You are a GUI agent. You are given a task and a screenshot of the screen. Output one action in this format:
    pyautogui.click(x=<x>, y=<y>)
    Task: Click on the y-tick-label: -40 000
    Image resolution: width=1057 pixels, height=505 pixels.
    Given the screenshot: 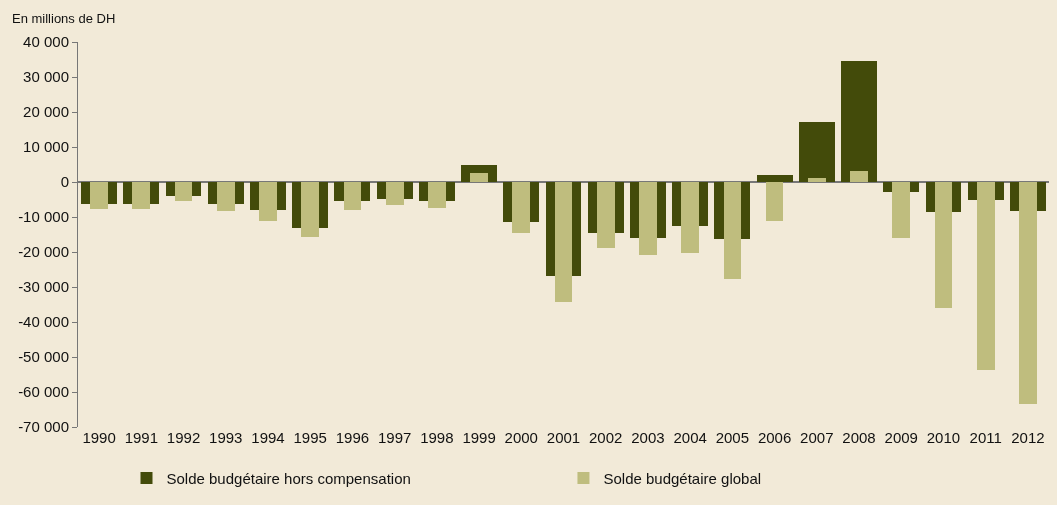 What is the action you would take?
    pyautogui.click(x=43, y=322)
    